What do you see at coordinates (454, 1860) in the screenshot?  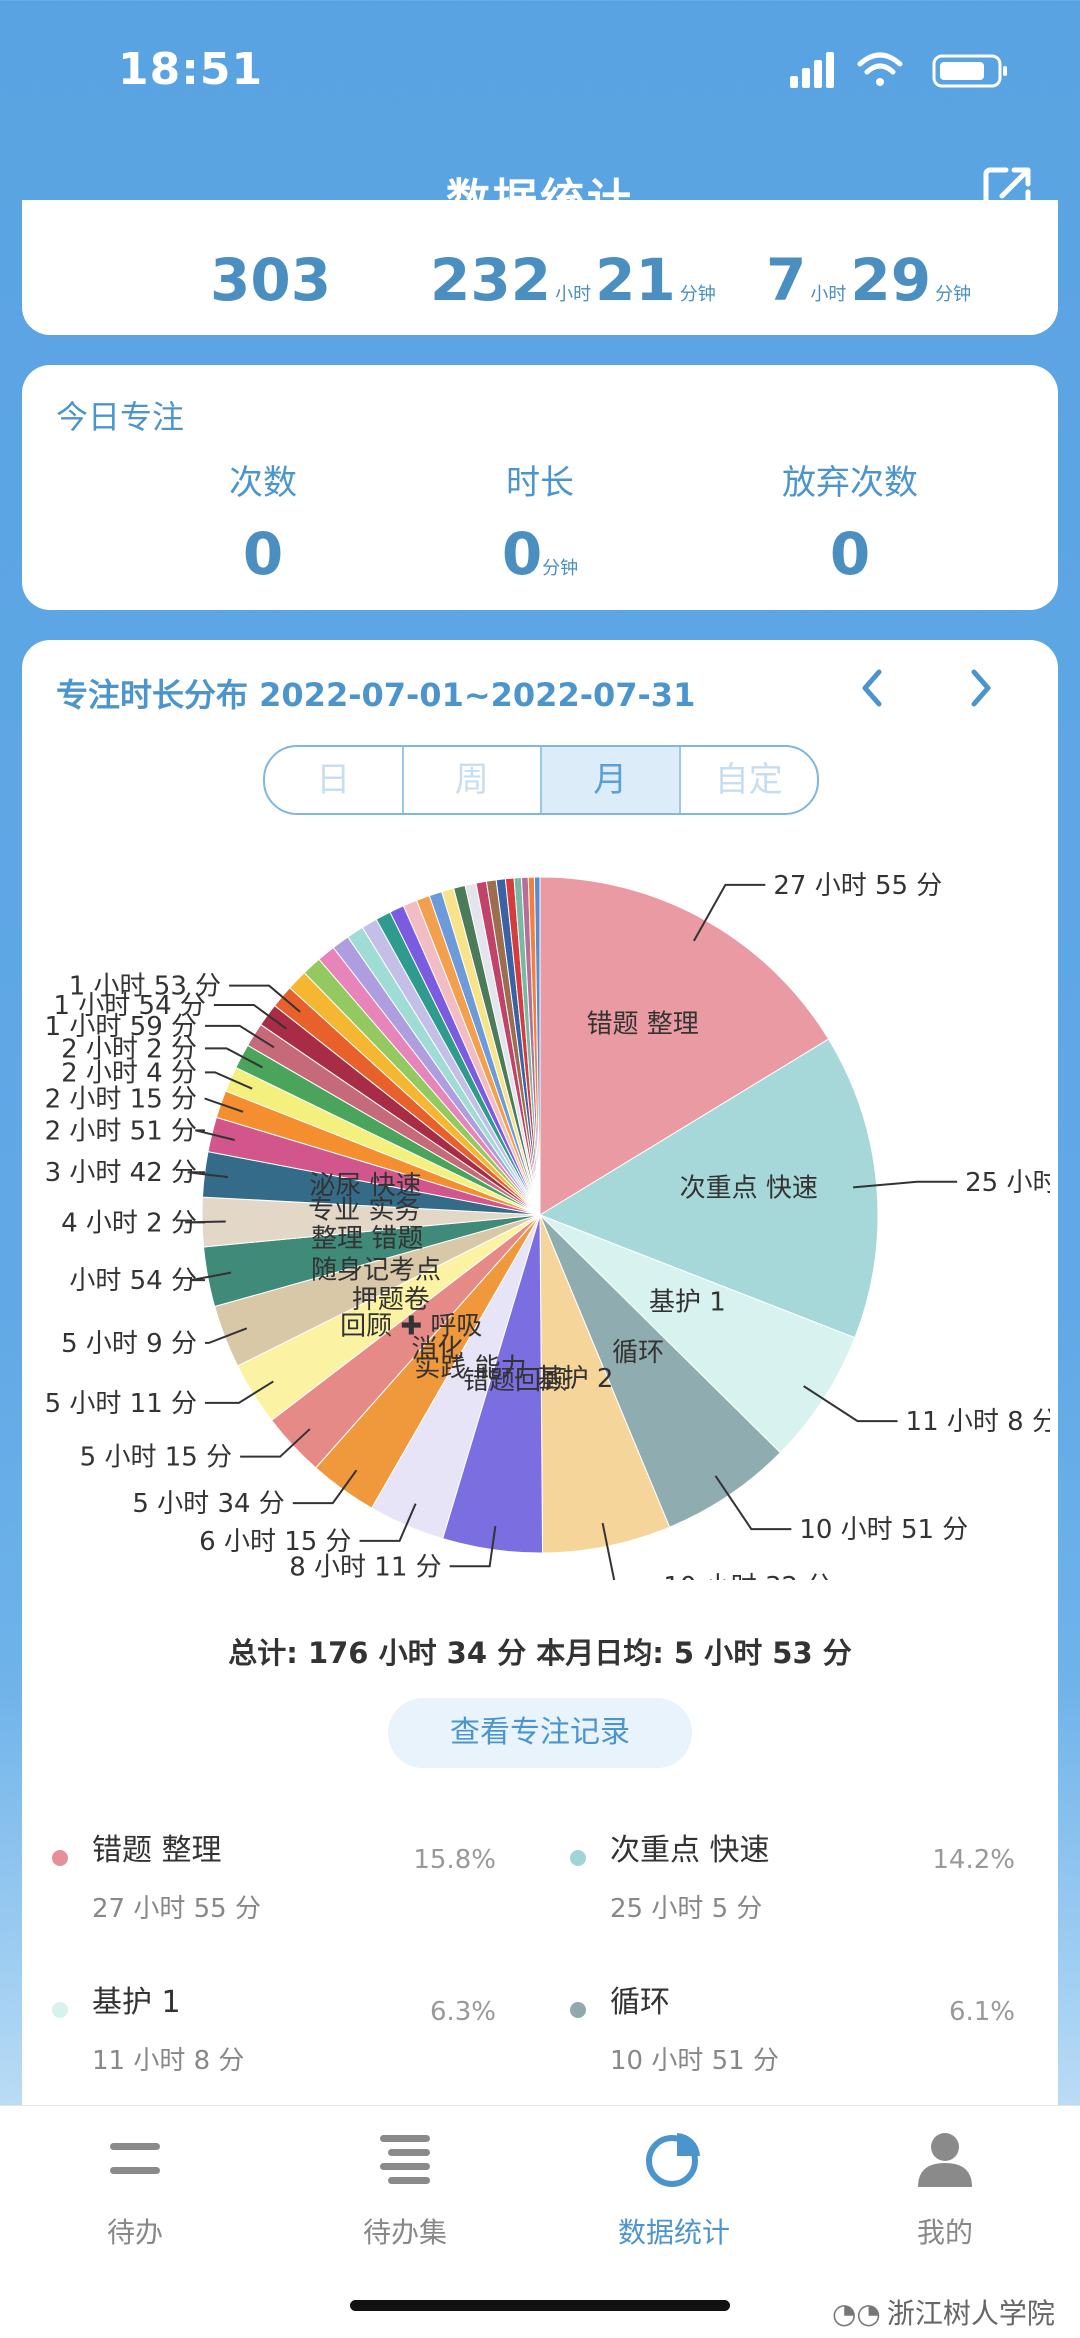 I see `legend-percent: 15.8%` at bounding box center [454, 1860].